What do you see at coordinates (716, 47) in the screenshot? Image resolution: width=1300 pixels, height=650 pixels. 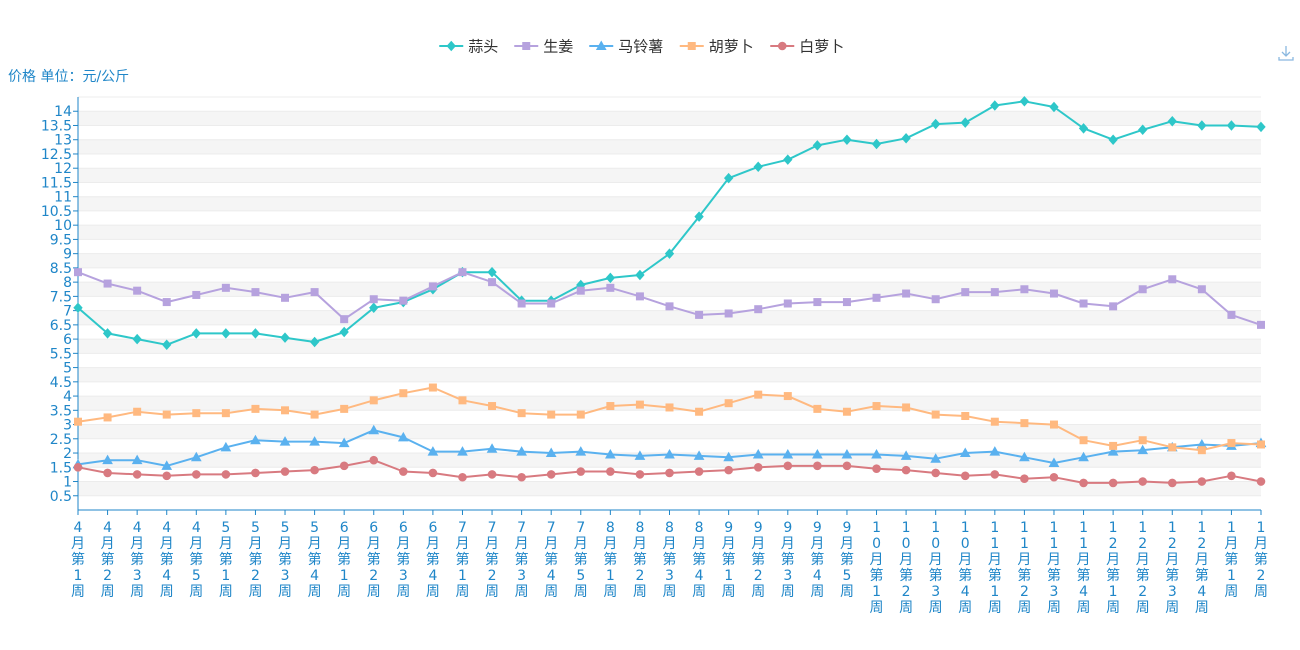 I see `legend-item: 胡萝卜` at bounding box center [716, 47].